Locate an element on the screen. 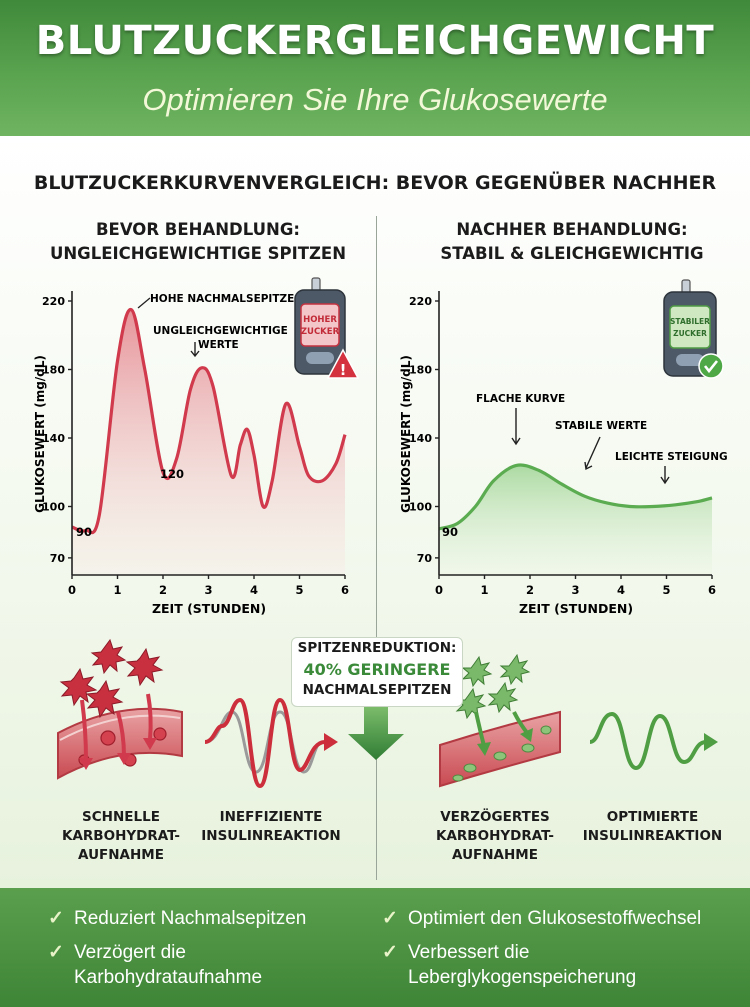  center-divider is located at coordinates (376, 548).